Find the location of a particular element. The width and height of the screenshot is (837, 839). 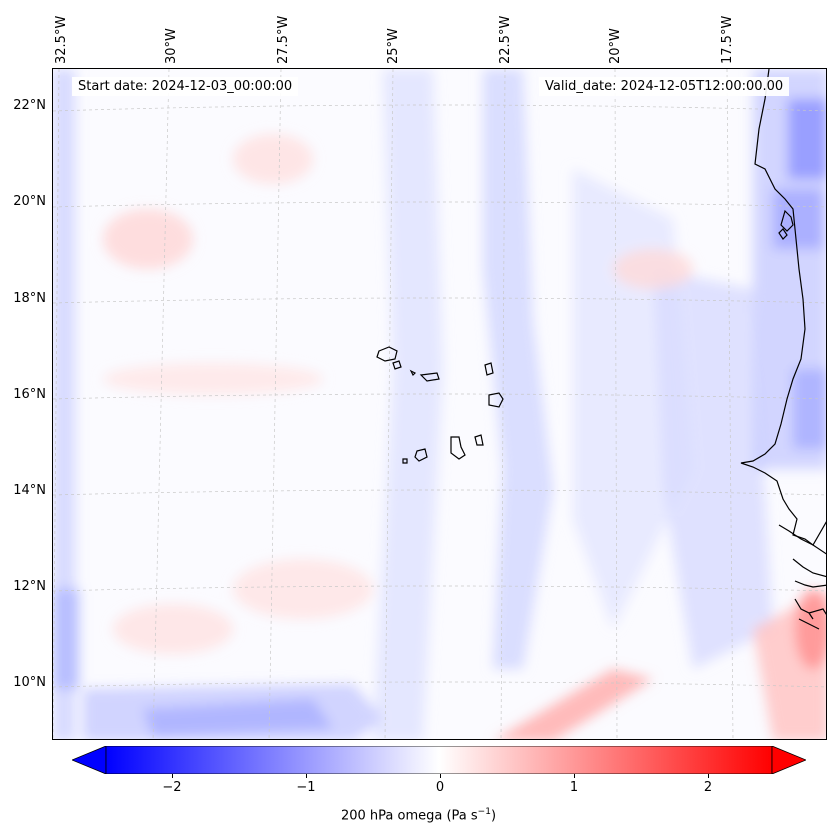

colorbar is located at coordinates (439, 760).